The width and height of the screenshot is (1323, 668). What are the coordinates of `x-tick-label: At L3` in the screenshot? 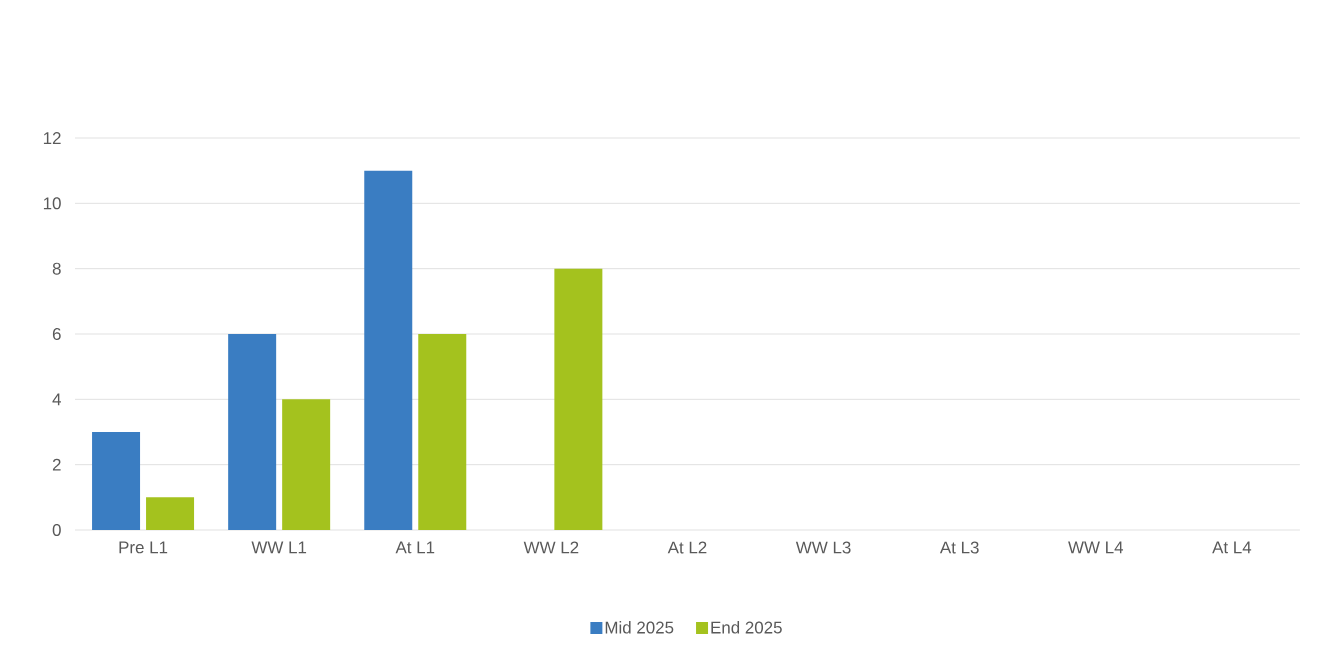 It's located at (959, 547).